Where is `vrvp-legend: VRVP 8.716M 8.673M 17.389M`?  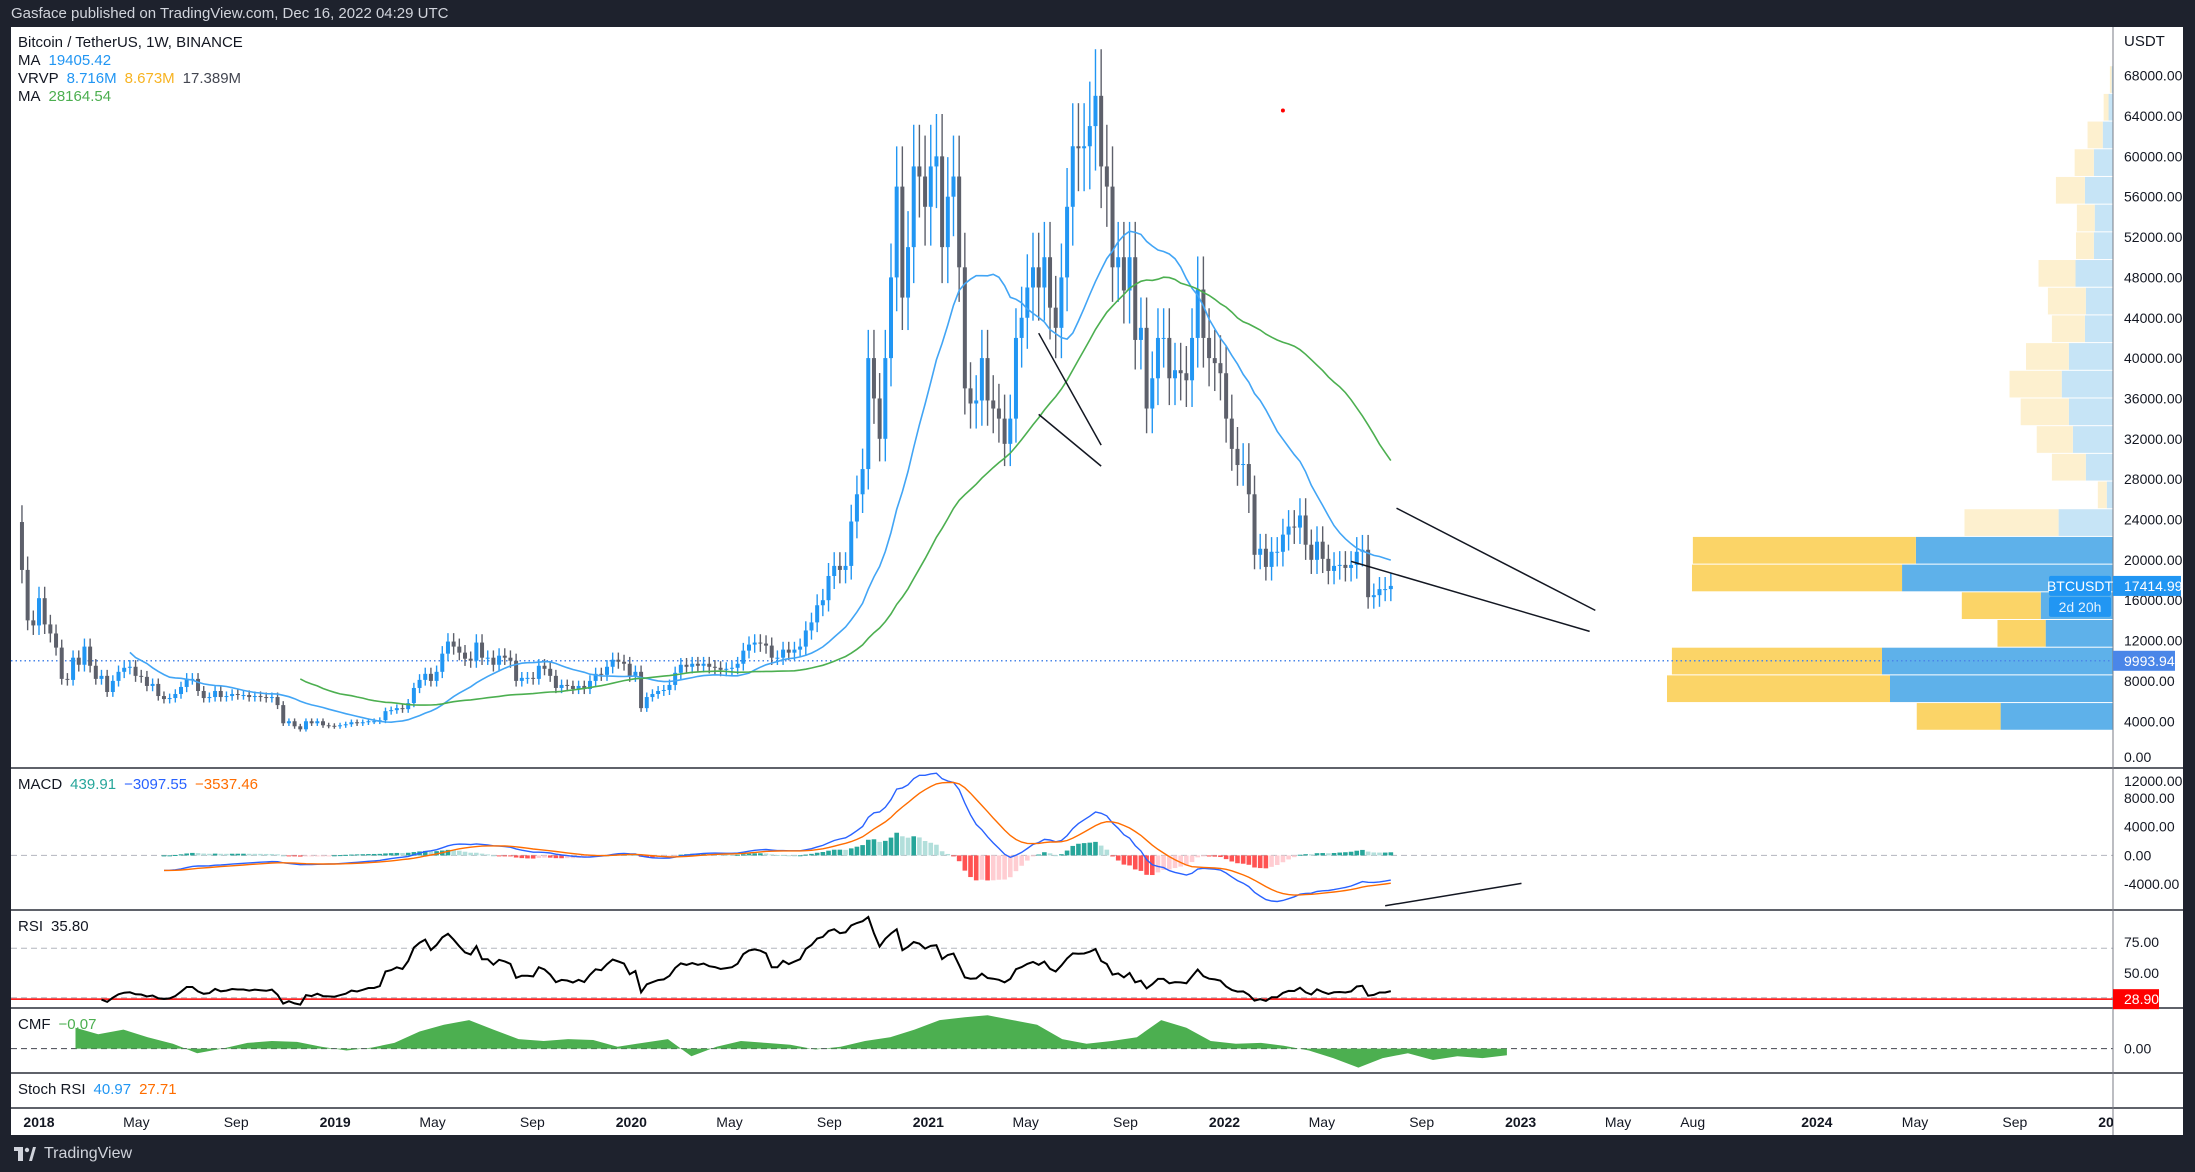 vrvp-legend: VRVP 8.716M 8.673M 17.389M is located at coordinates (133, 79).